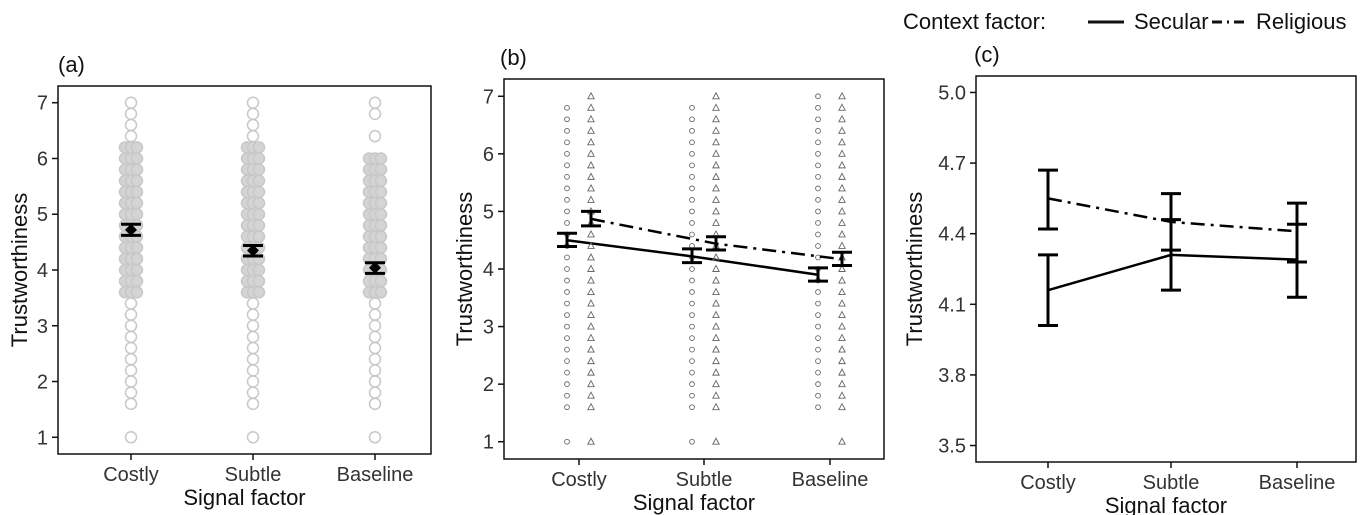 This screenshot has width=1362, height=515. What do you see at coordinates (488, 443) in the screenshot?
I see `y-tick-label: 1` at bounding box center [488, 443].